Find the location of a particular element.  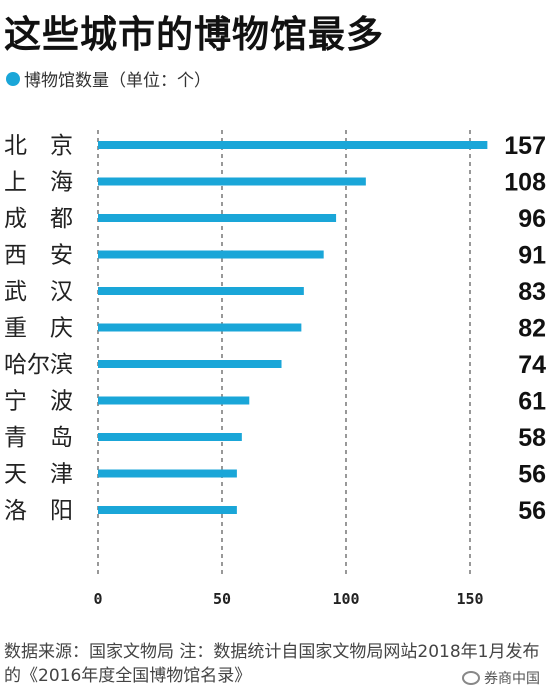

category-label: 天 津 is located at coordinates (38, 475).